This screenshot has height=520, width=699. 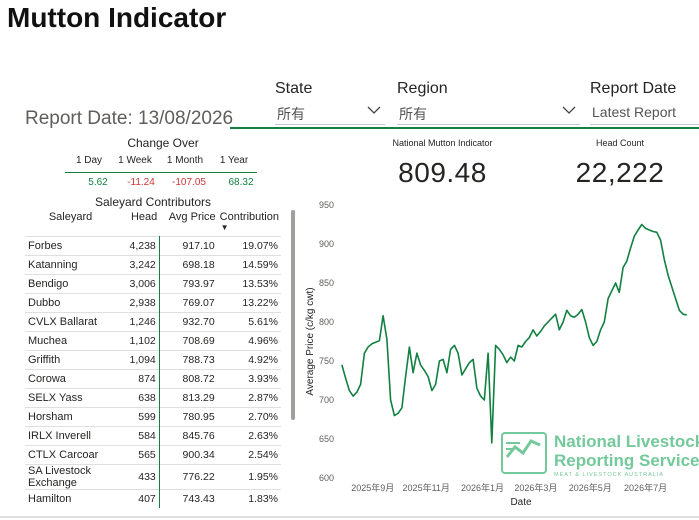 What do you see at coordinates (138, 498) in the screenshot?
I see `head-cell: 407` at bounding box center [138, 498].